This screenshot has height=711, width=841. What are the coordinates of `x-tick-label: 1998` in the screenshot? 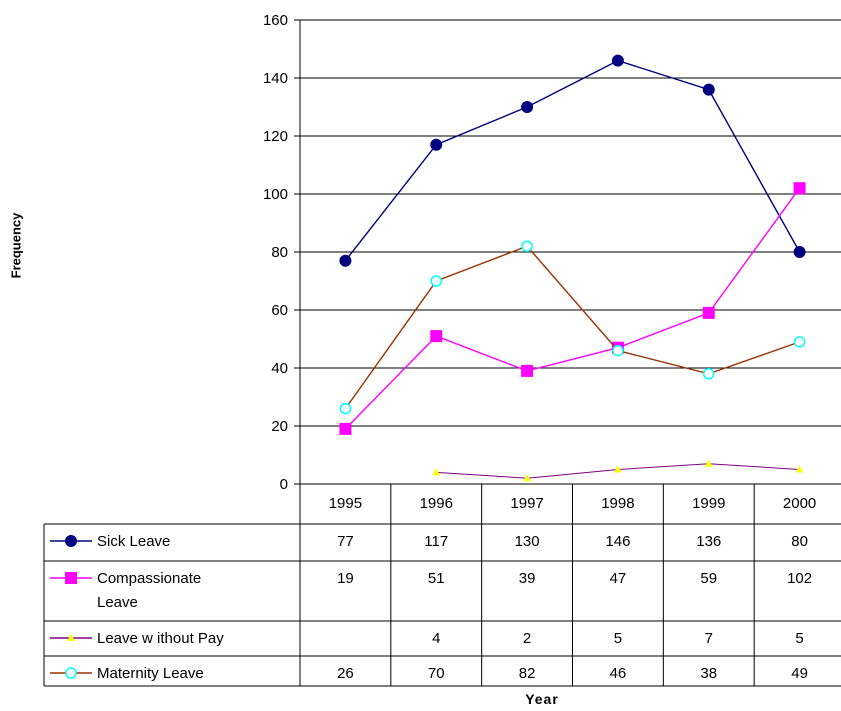 It's located at (617, 503).